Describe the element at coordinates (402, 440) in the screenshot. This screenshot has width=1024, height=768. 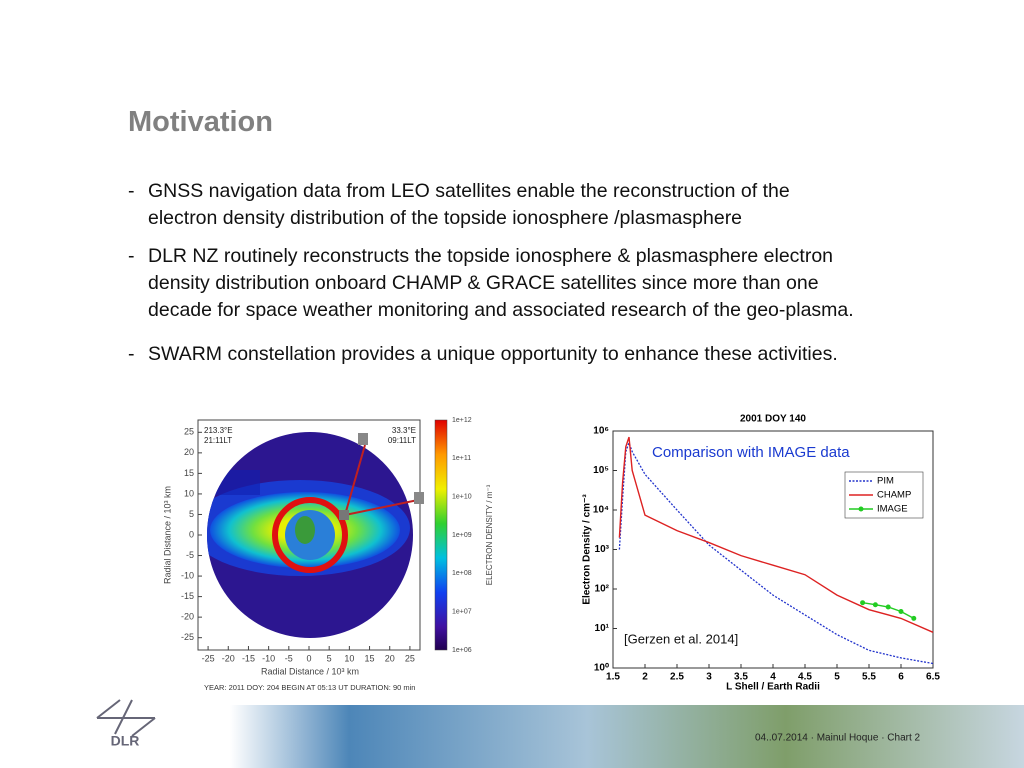
I see `corner-label: 09:11LT` at that location.